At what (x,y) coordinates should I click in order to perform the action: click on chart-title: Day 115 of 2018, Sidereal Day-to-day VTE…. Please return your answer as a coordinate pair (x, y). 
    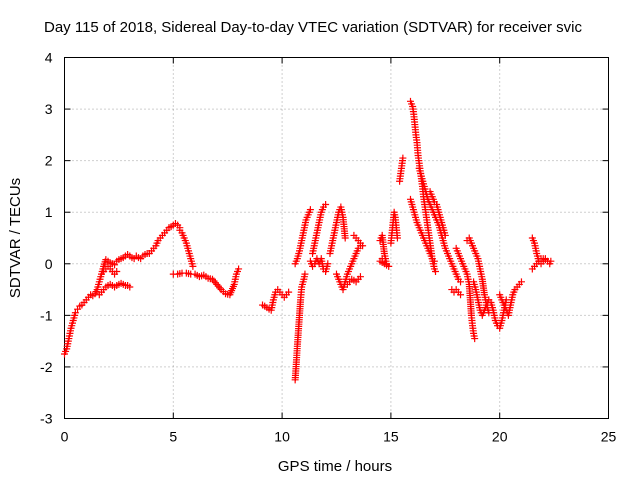
    Looking at the image, I should click on (313, 27).